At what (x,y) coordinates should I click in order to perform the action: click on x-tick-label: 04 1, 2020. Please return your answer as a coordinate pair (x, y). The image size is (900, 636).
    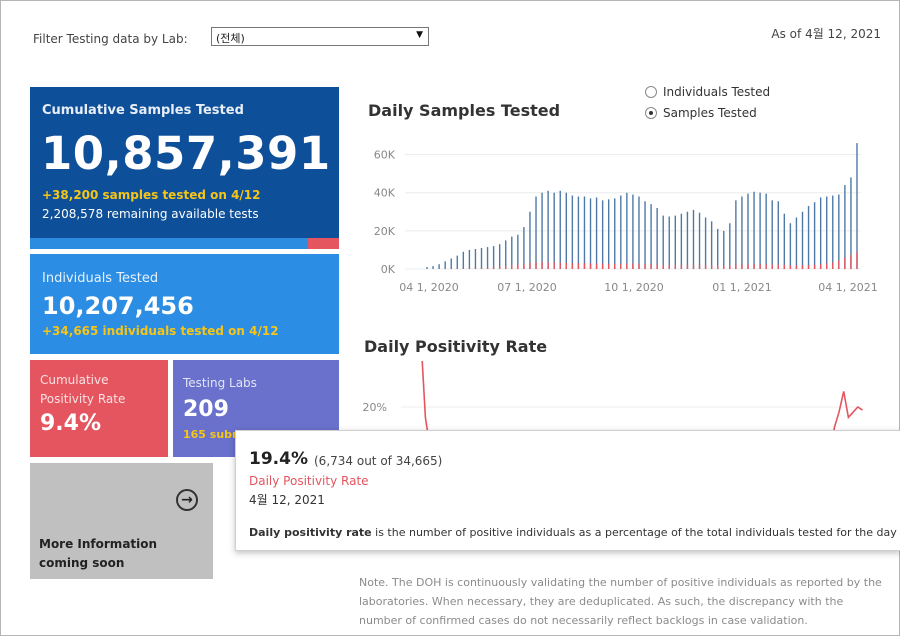
    Looking at the image, I should click on (428, 287).